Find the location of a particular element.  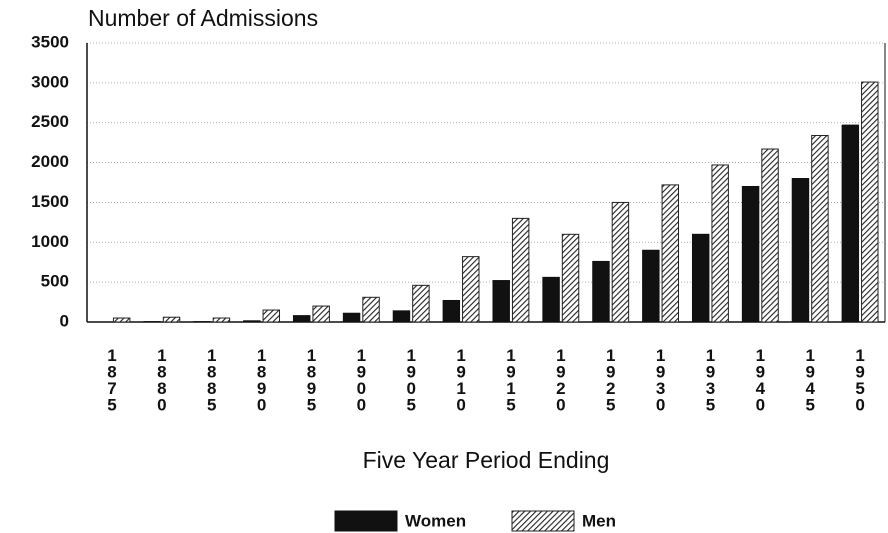

y-tick-label: 0 is located at coordinates (64, 320).